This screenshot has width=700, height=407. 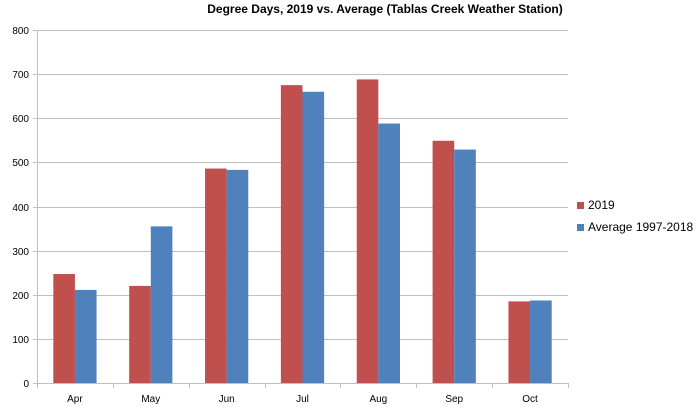 I want to click on y-tick-label: 100, so click(x=20, y=340).